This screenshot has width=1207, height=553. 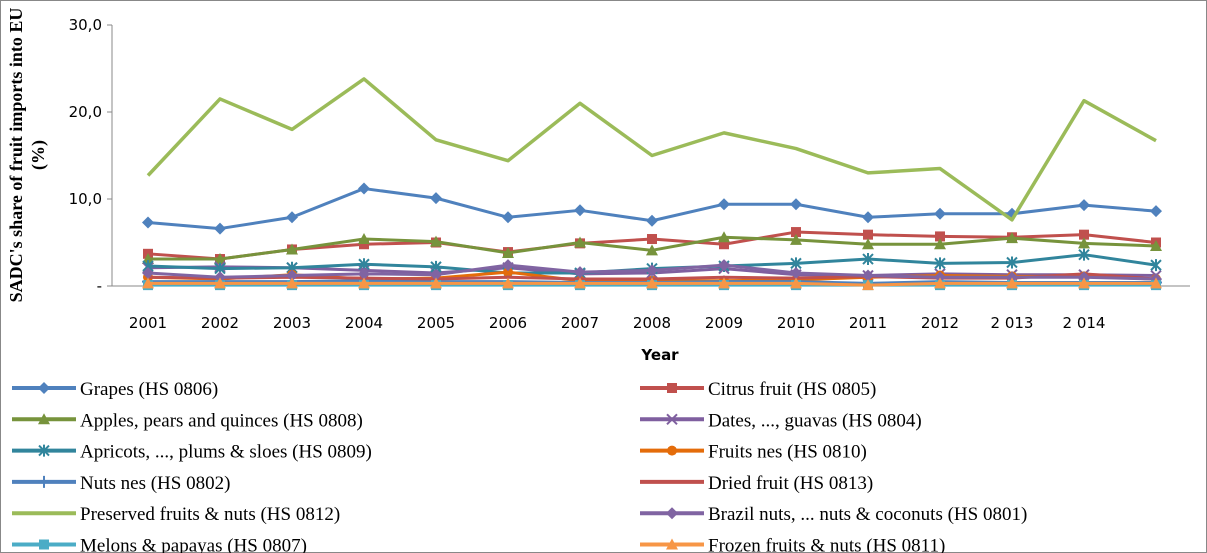 What do you see at coordinates (148, 323) in the screenshot?
I see `x-tick-label: 2001` at bounding box center [148, 323].